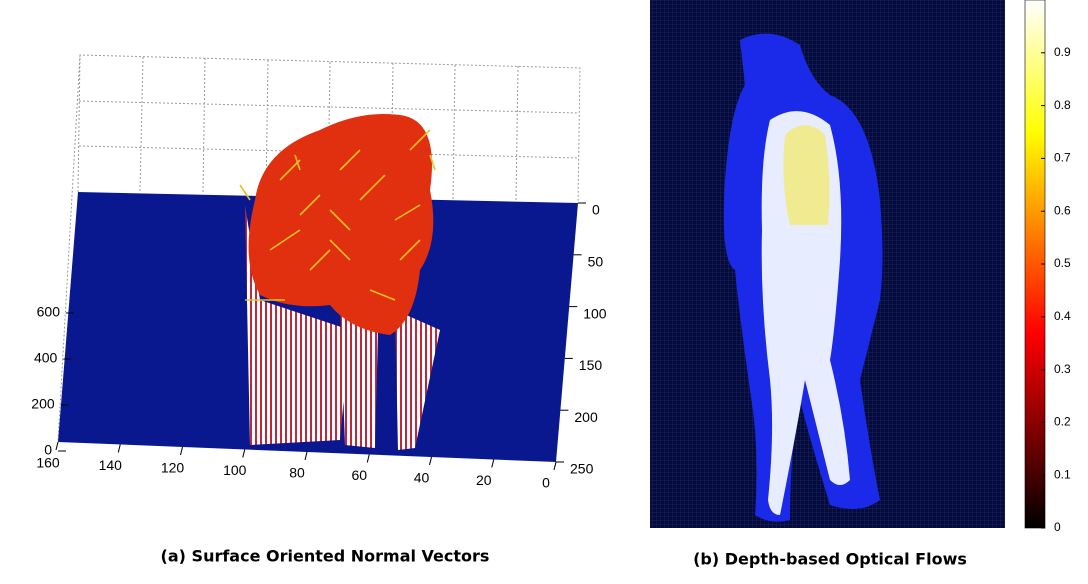  Describe the element at coordinates (1062, 369) in the screenshot. I see `colorbar-tick-label: 0.3` at that location.